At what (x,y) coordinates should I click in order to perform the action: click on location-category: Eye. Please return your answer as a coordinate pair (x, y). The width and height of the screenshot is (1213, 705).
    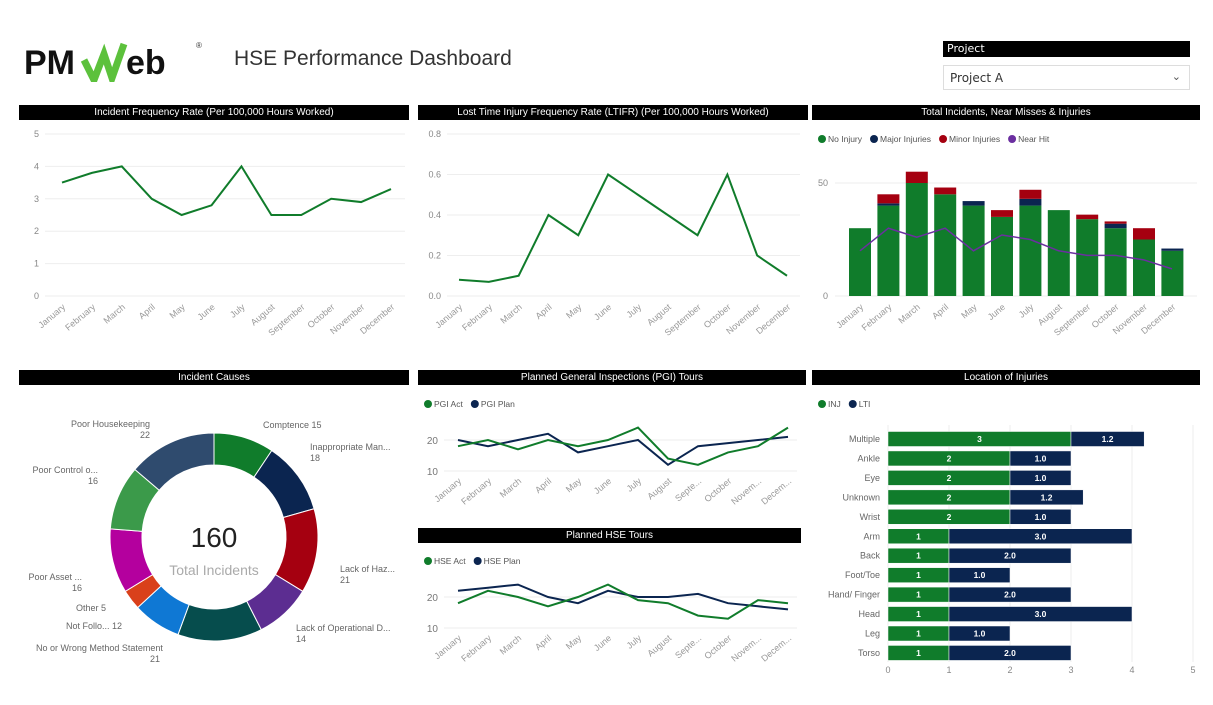
    Looking at the image, I should click on (872, 478).